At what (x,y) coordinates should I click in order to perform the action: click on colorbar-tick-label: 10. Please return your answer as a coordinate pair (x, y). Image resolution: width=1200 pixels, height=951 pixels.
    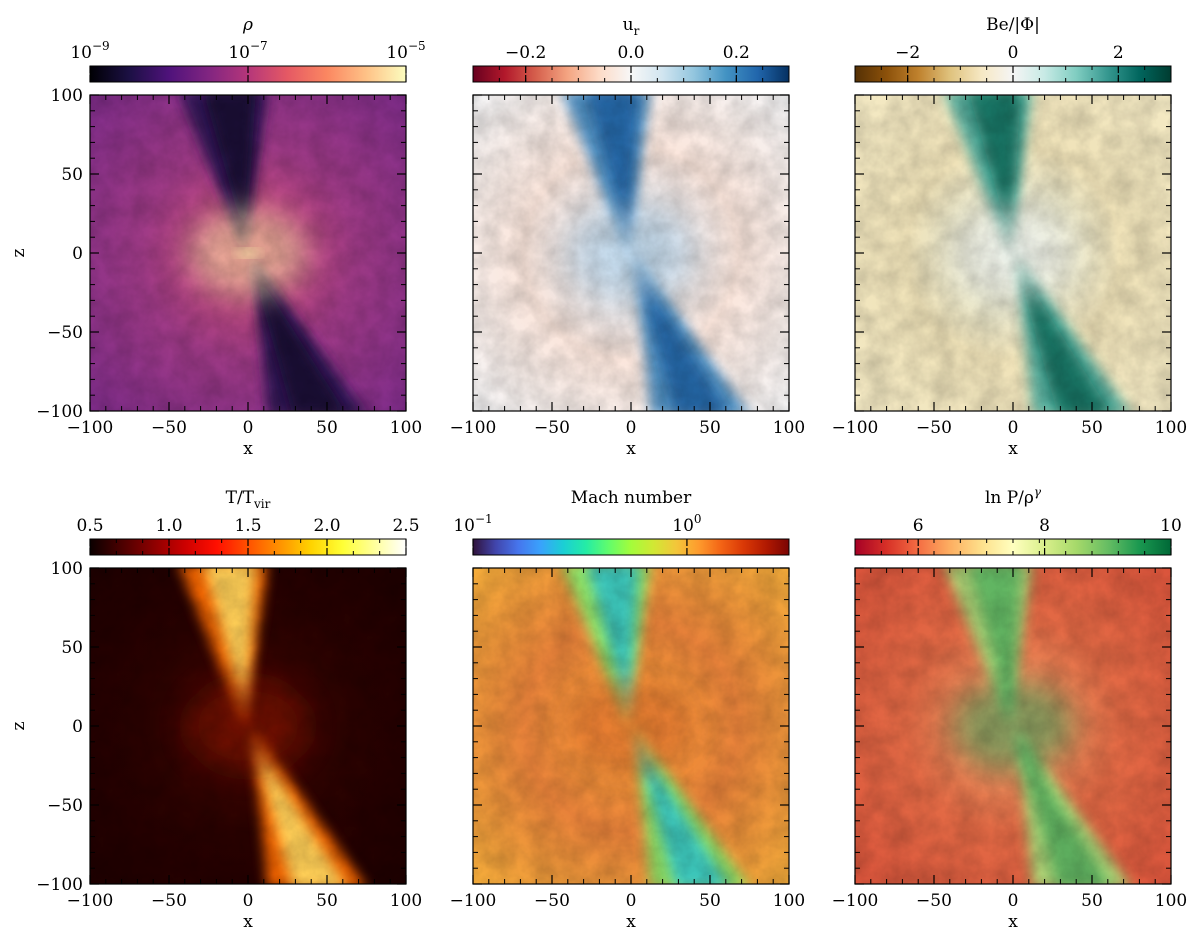
    Looking at the image, I should click on (1171, 526).